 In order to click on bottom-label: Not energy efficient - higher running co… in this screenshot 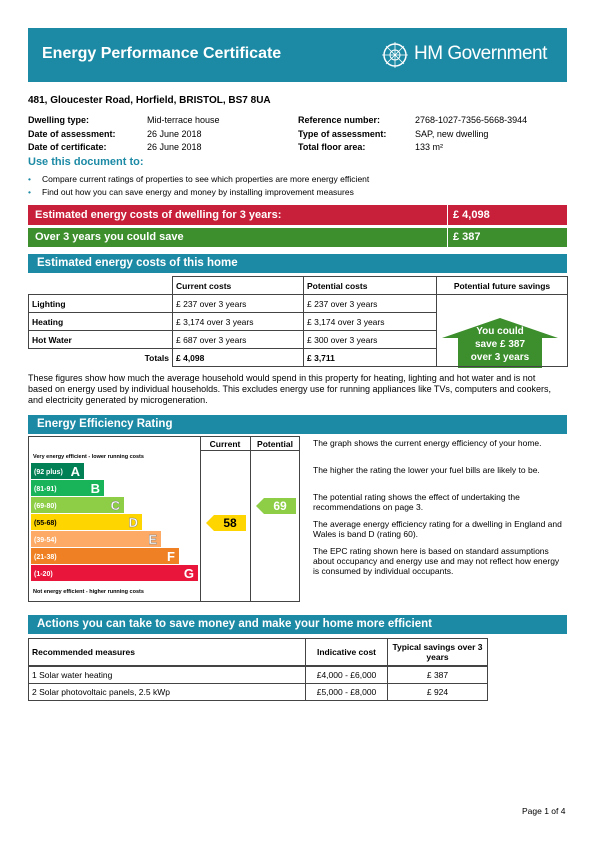, I will do `click(88, 592)`.